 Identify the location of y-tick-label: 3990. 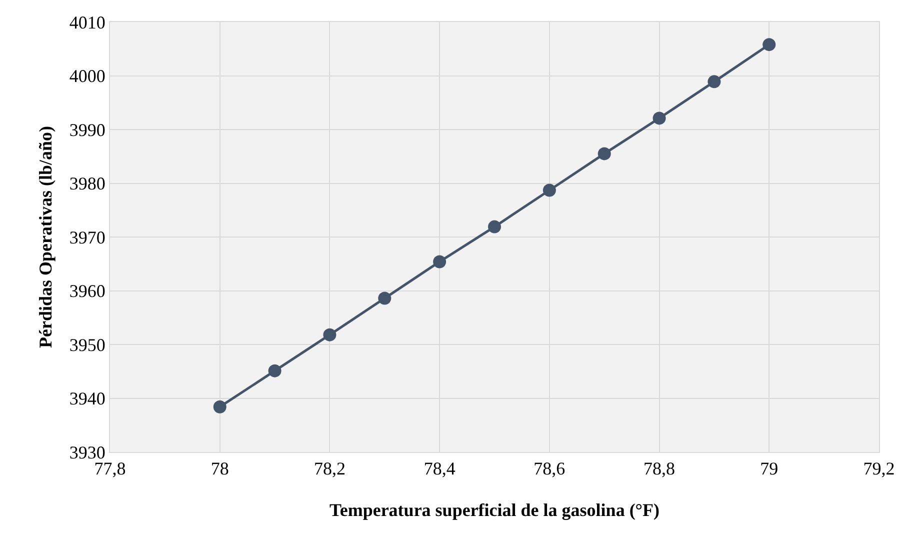
(87, 130).